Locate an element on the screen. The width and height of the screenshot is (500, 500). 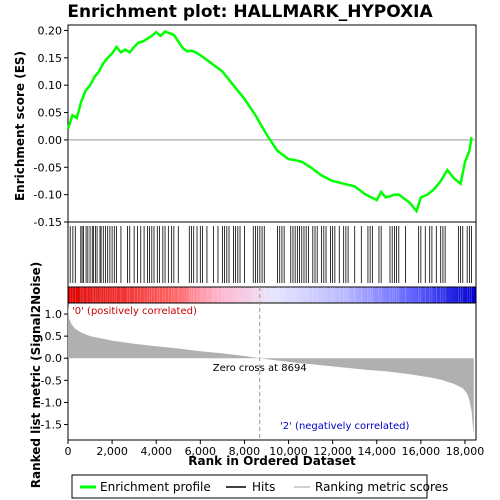
x-tick-label: 0 is located at coordinates (68, 451).